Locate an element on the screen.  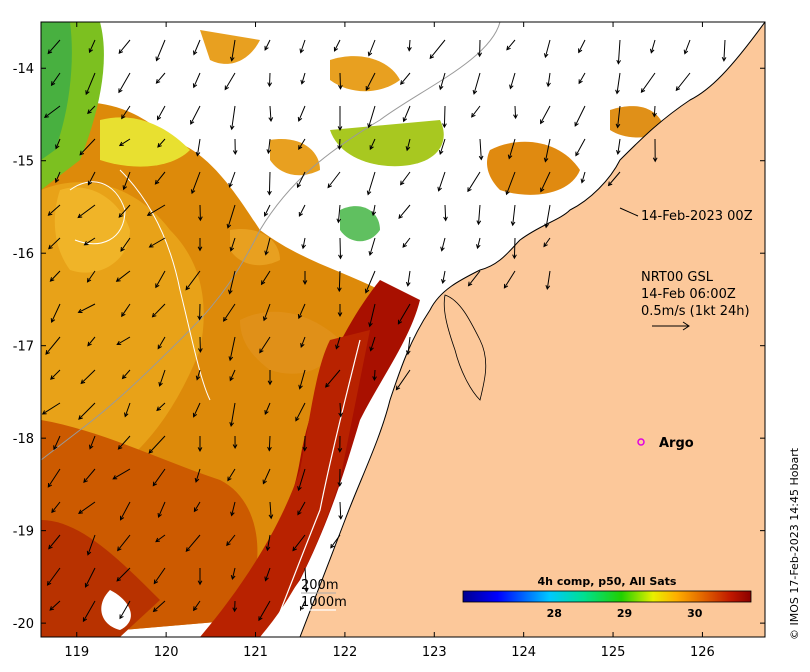
colorbar-gradient is located at coordinates (607, 596).